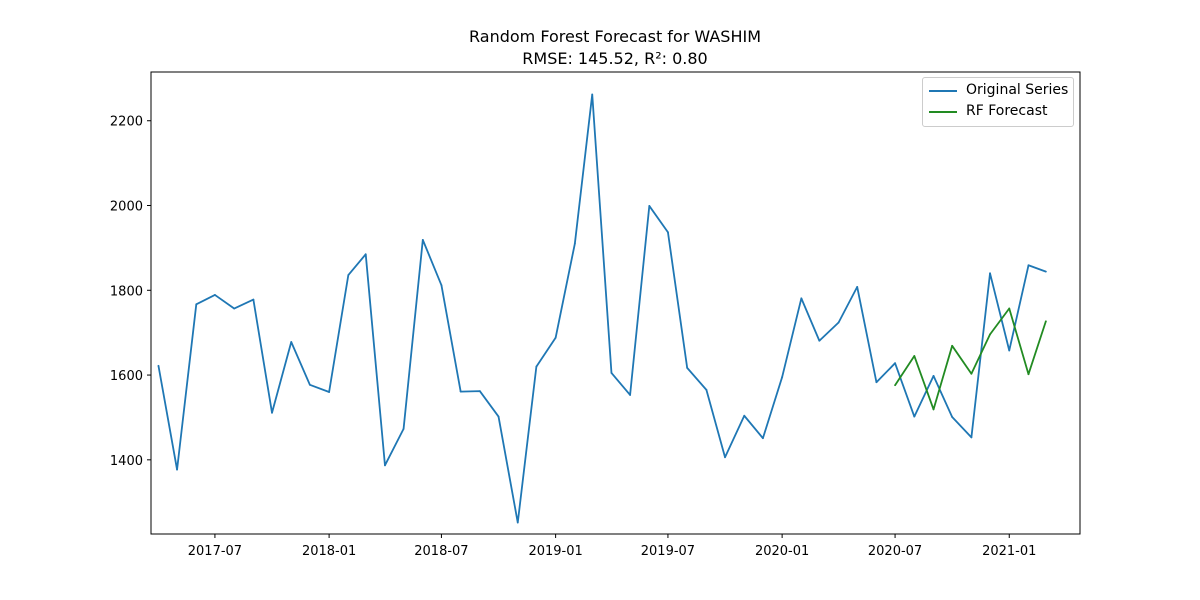 This screenshot has width=1200, height=600. What do you see at coordinates (615, 36) in the screenshot?
I see `chart-title: Random Forest Forecast for WASHIM` at bounding box center [615, 36].